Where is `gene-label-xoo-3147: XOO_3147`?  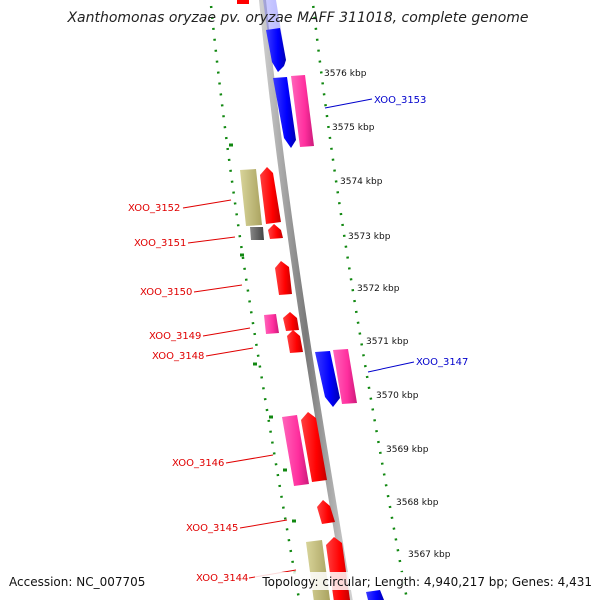
gene-label-xoo-3147: XOO_3147 is located at coordinates (442, 362).